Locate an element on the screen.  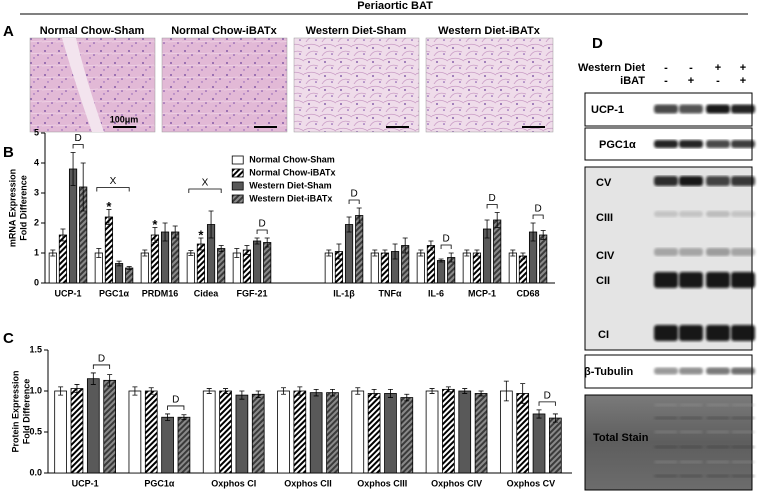
x-tick-label: Oxphos CV is located at coordinates (531, 483).